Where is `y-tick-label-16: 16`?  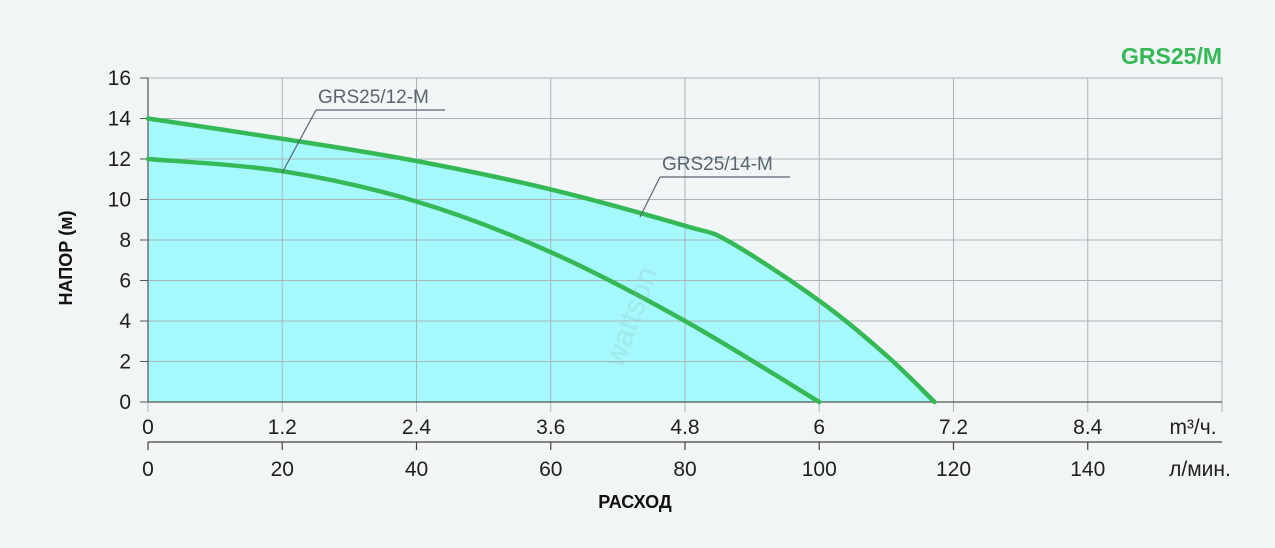 y-tick-label-16: 16 is located at coordinates (119, 78).